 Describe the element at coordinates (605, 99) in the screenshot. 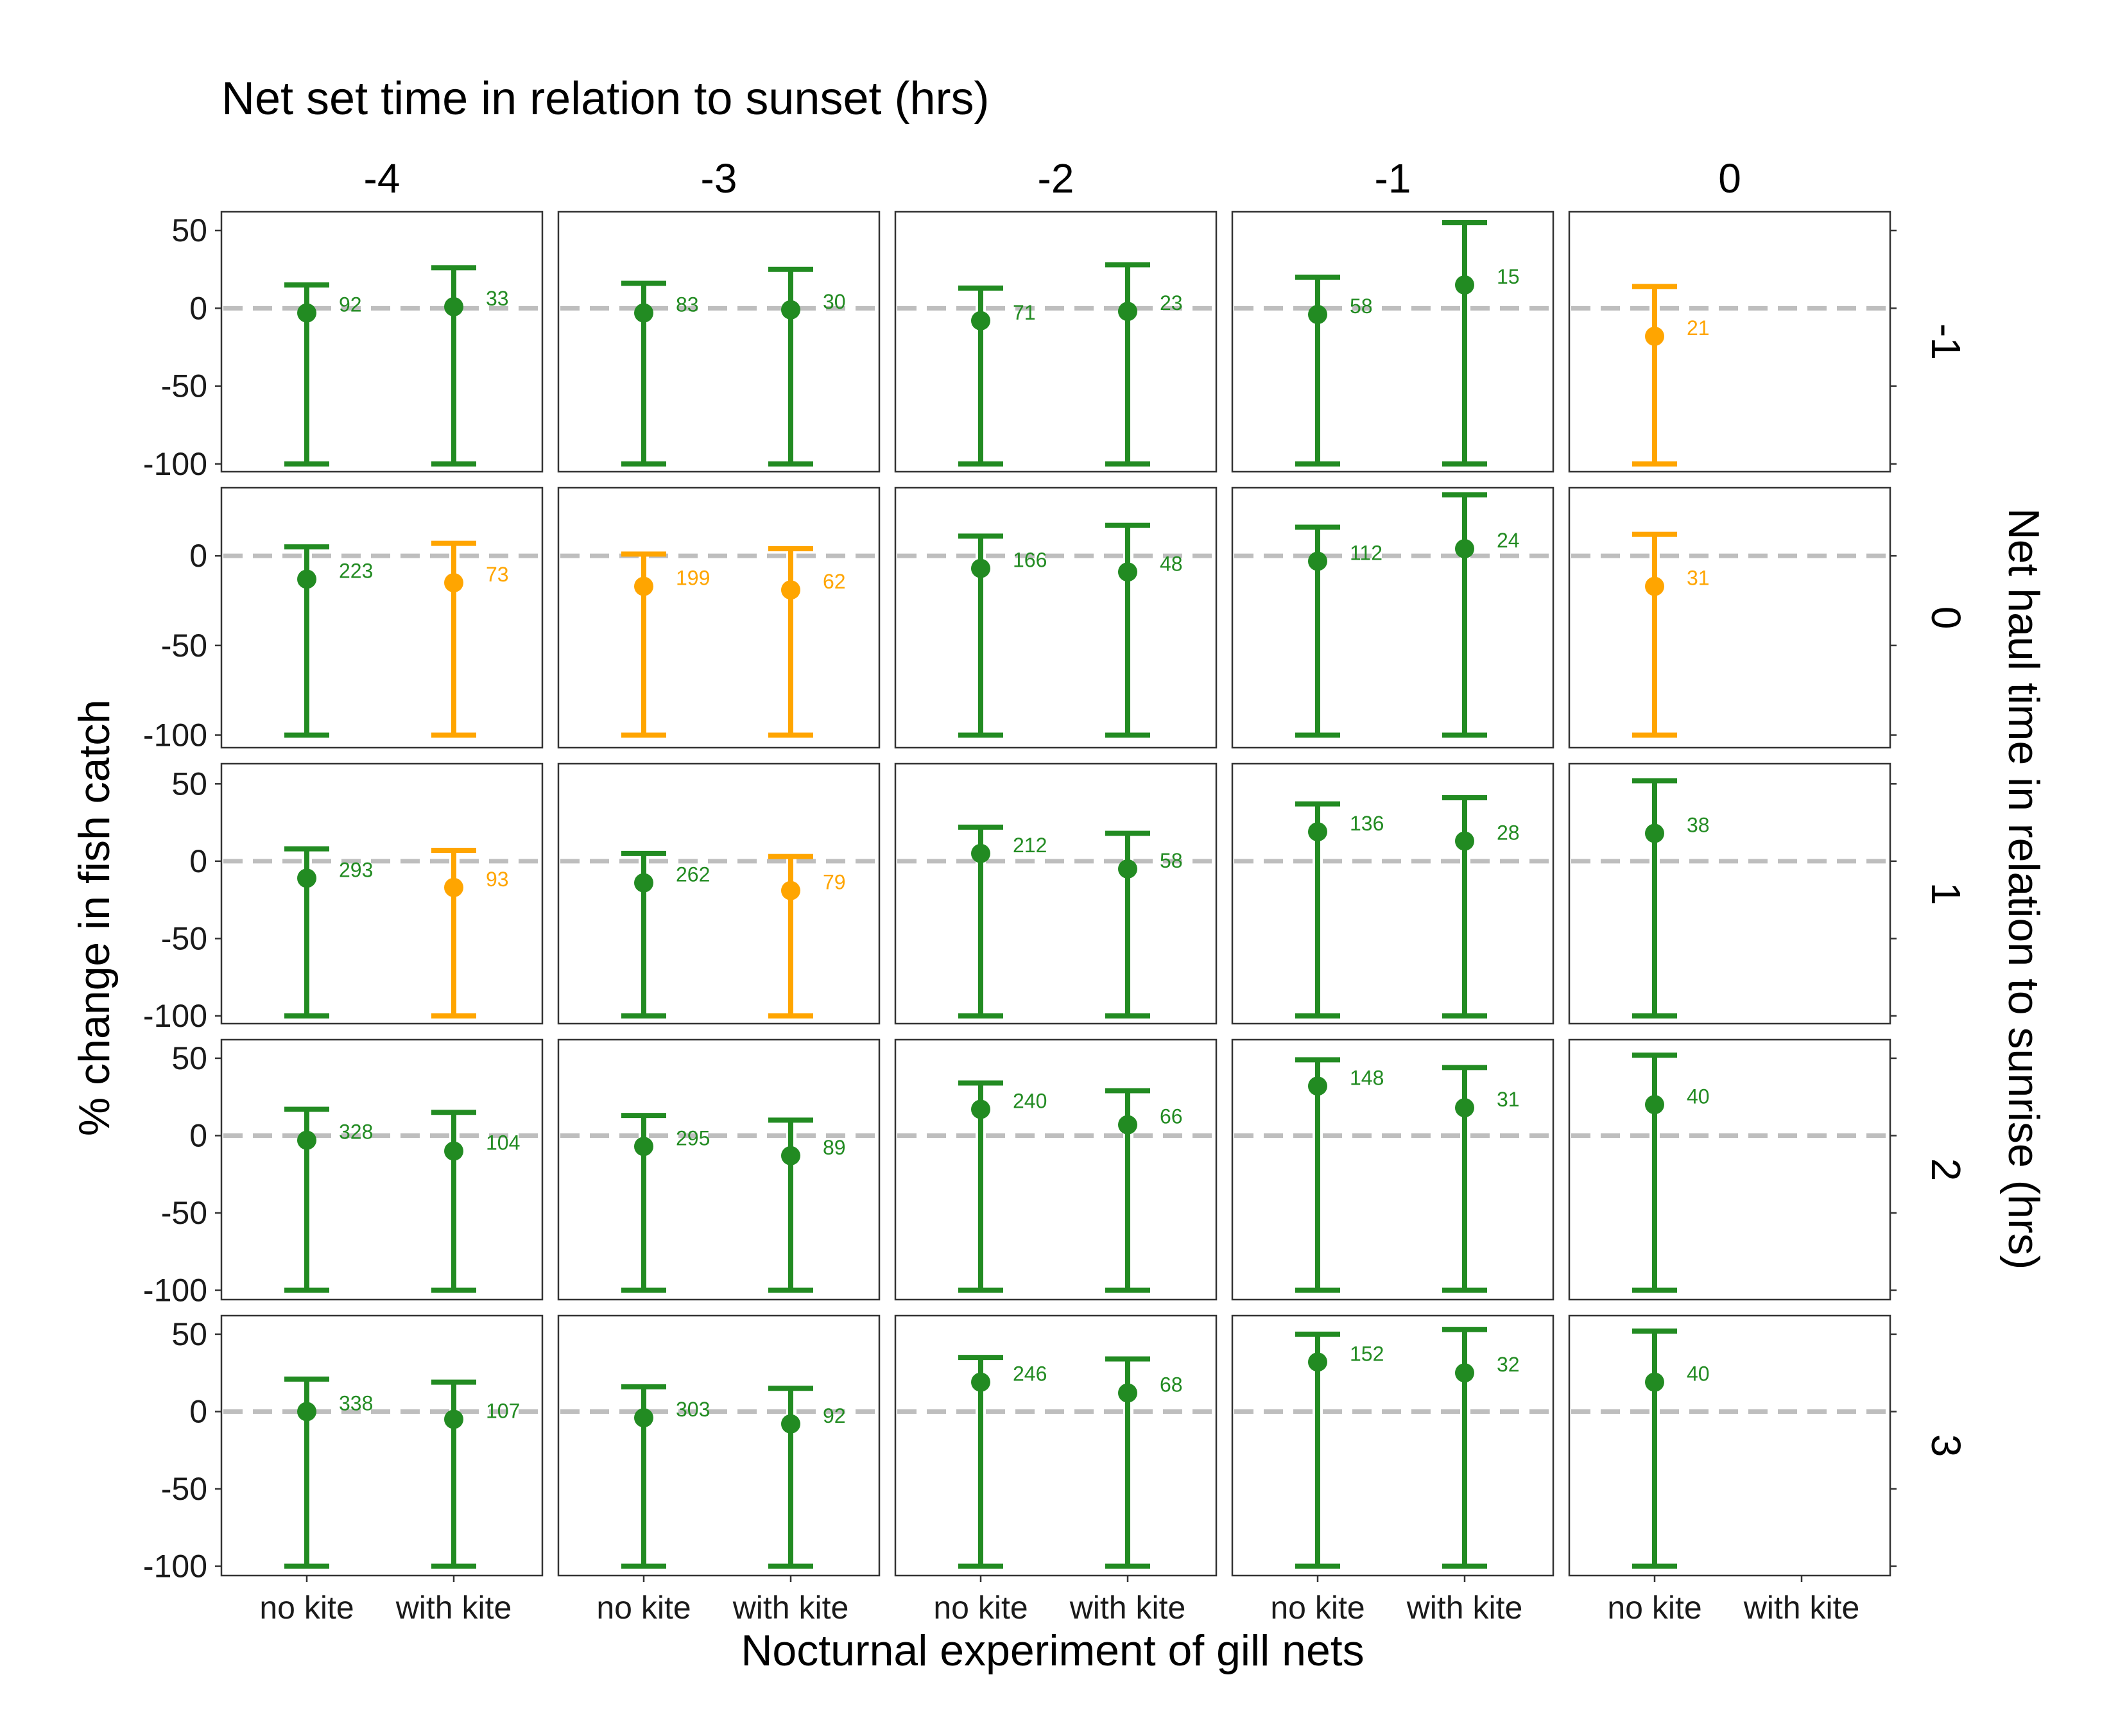

I see `chart-title: Net set time in relation to sunset (hrs)` at that location.